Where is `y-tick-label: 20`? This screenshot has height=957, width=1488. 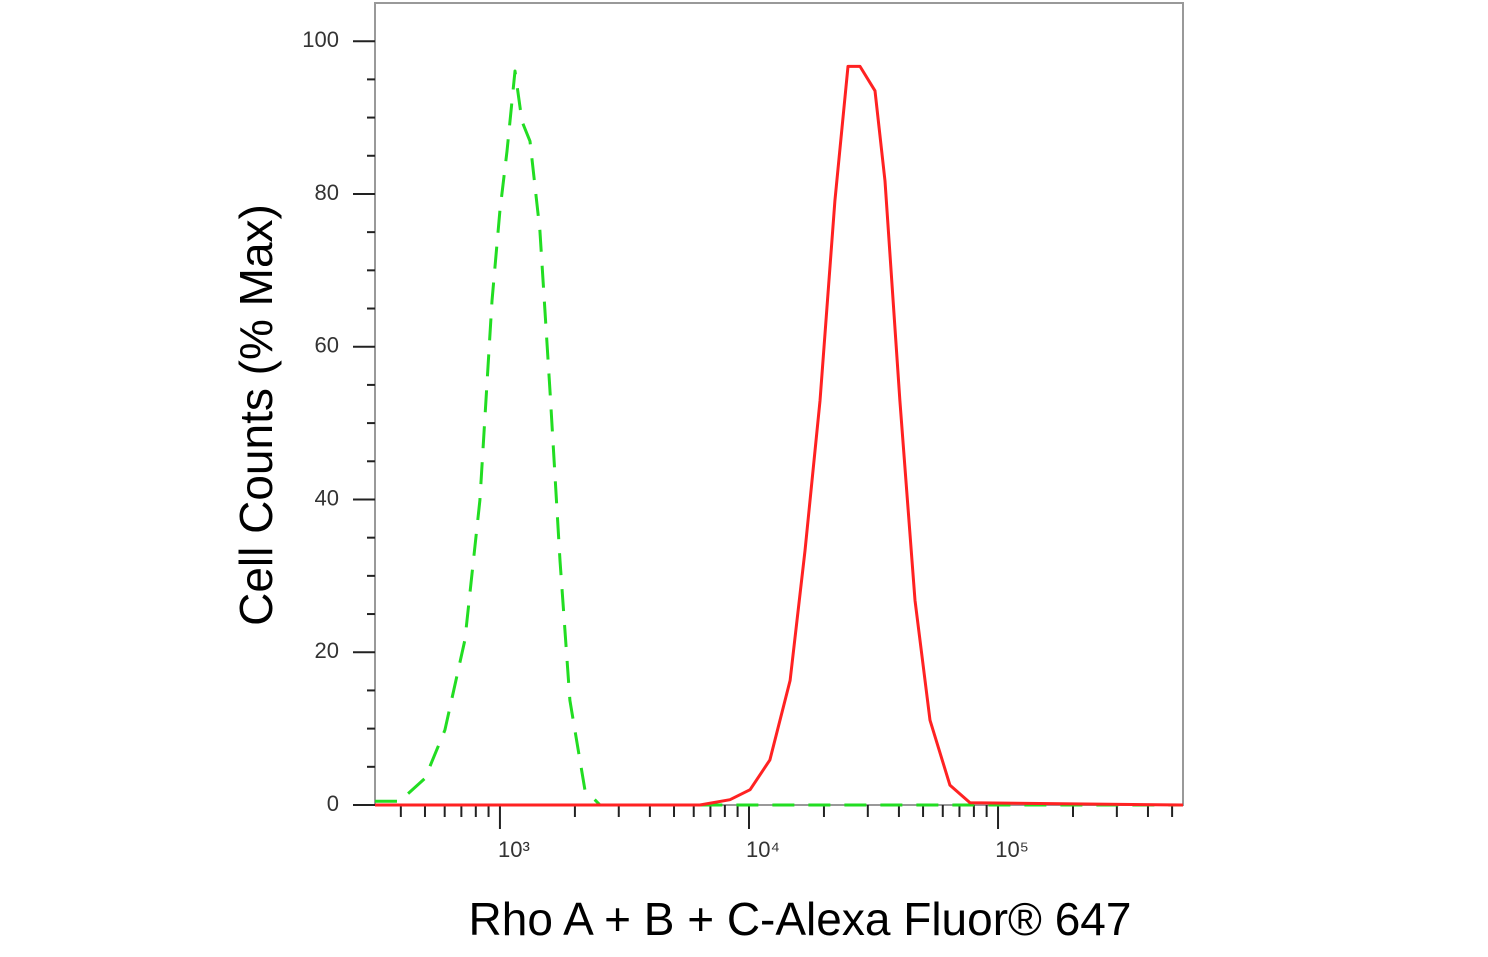 y-tick-label: 20 is located at coordinates (327, 650).